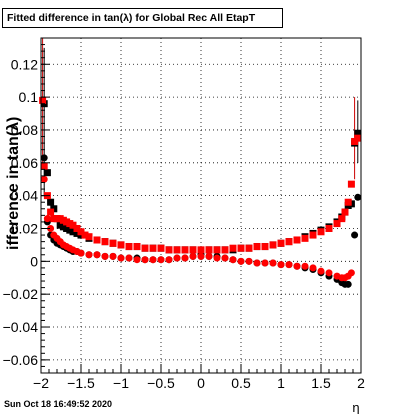 The image size is (400, 414). What do you see at coordinates (24, 196) in the screenshot?
I see `y-tick-label: 0.04` at bounding box center [24, 196].